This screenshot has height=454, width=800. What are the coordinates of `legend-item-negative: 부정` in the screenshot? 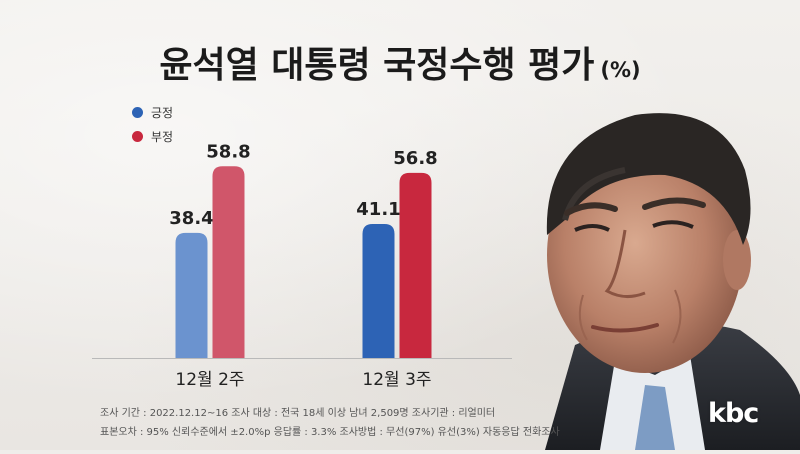 It's located at (152, 136).